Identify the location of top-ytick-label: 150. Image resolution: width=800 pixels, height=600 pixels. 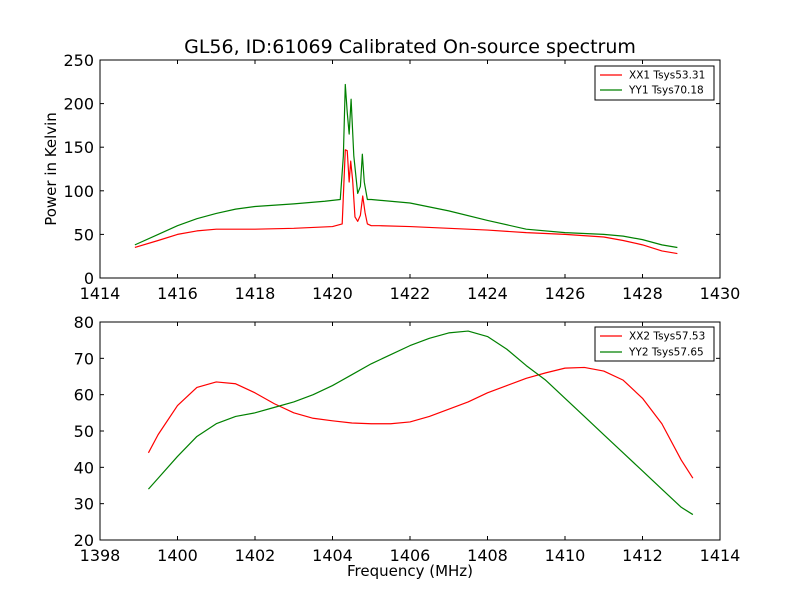
(78, 147).